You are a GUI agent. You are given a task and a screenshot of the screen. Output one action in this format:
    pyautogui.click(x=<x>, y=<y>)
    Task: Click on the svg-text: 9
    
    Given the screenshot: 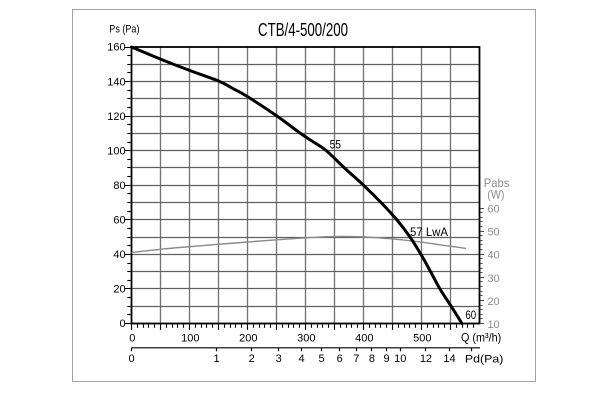 What is the action you would take?
    pyautogui.click(x=386, y=359)
    